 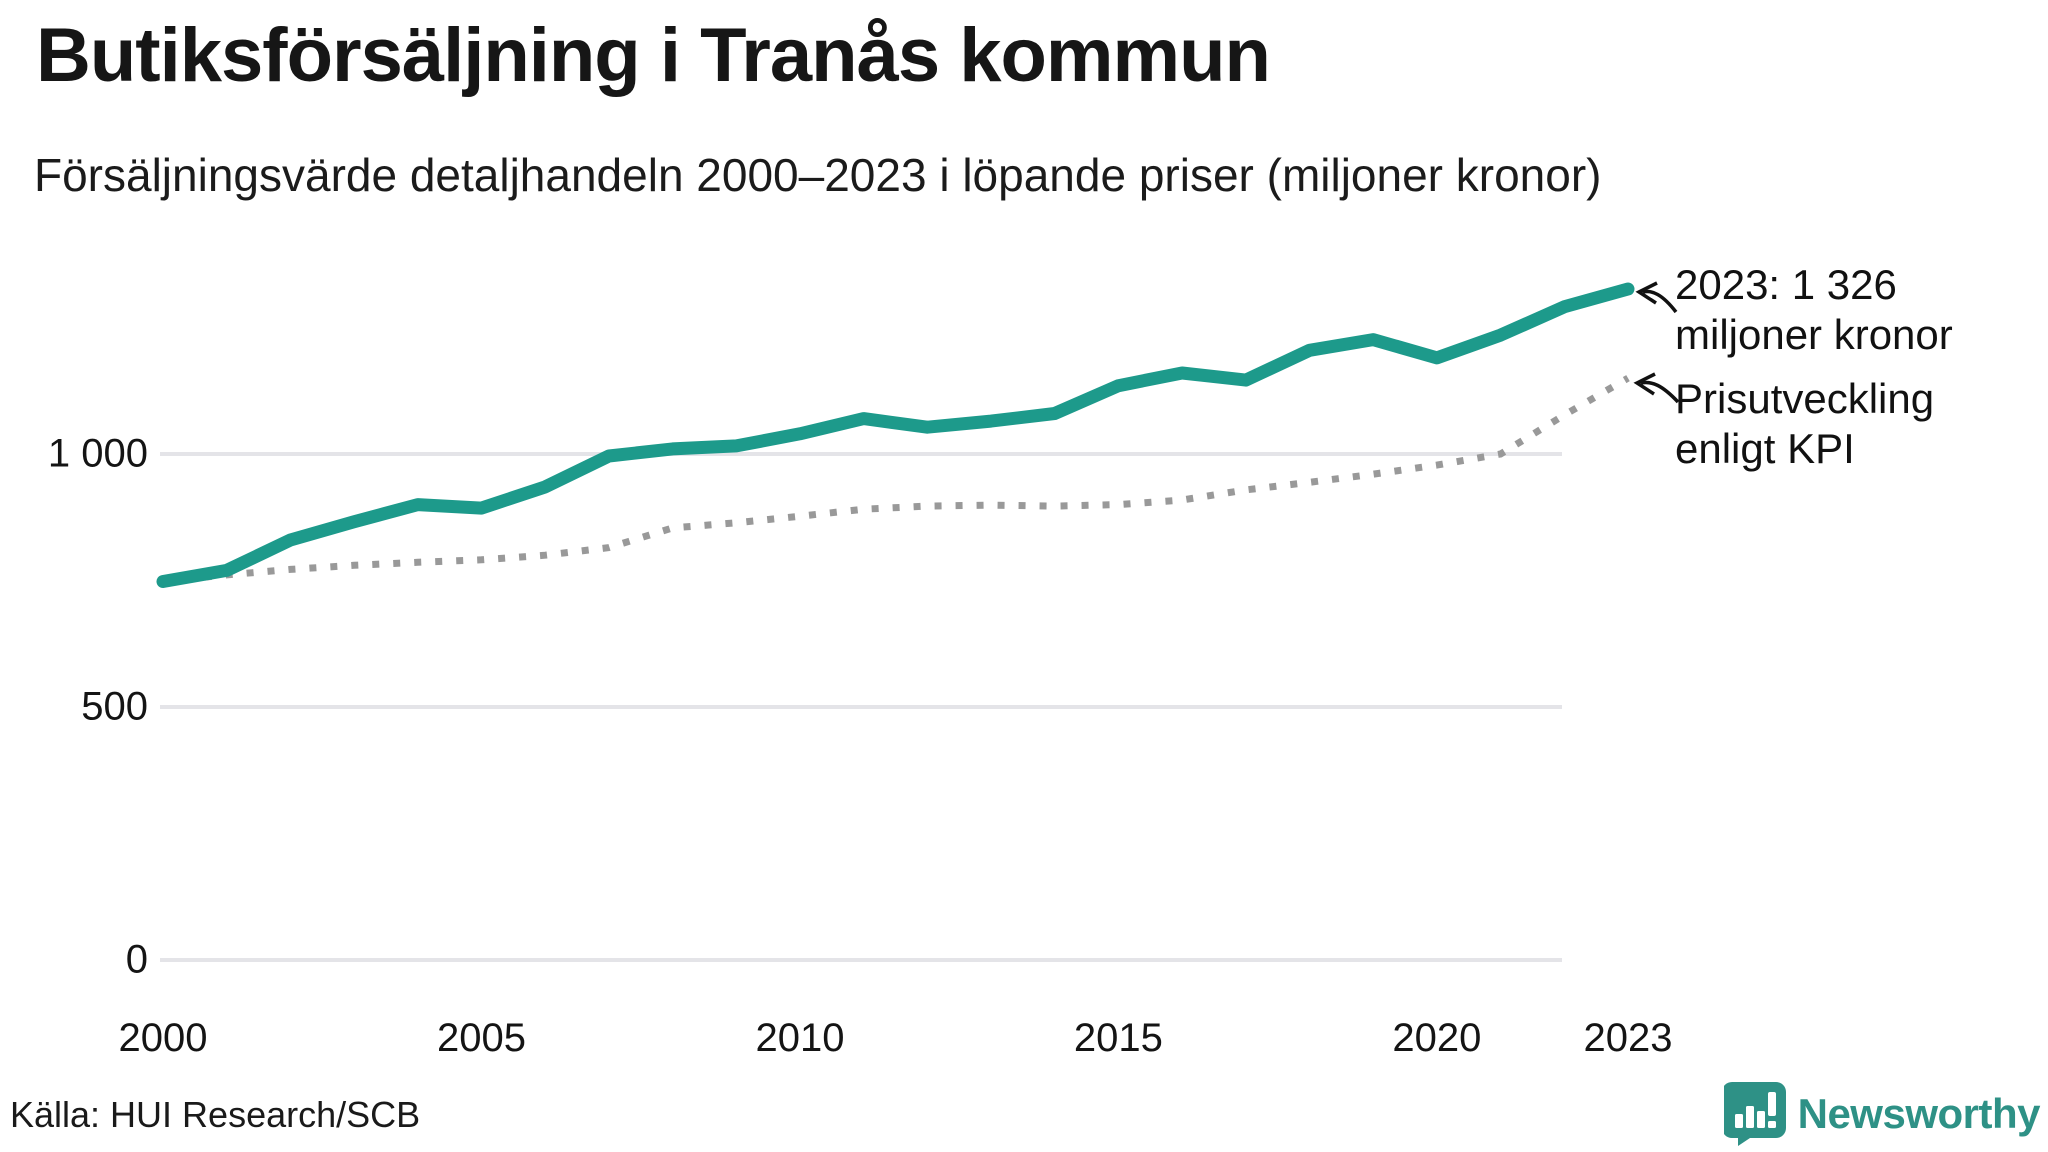 I want to click on source-note: Källa: HUI Research/SCB, so click(x=215, y=1114).